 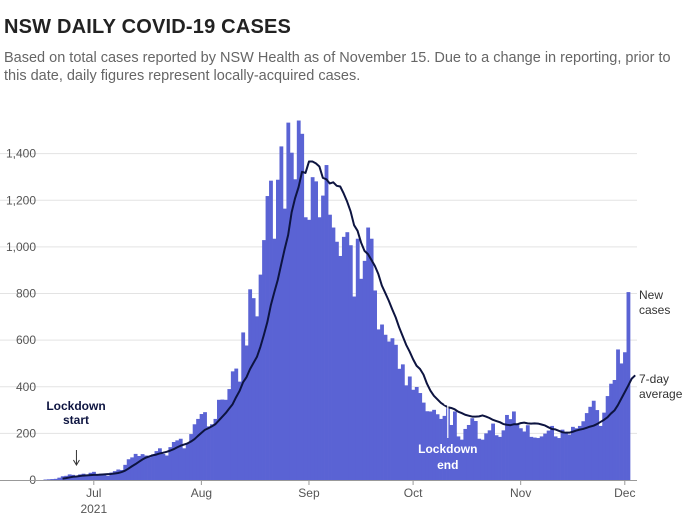 I want to click on average-label: average, so click(x=661, y=394).